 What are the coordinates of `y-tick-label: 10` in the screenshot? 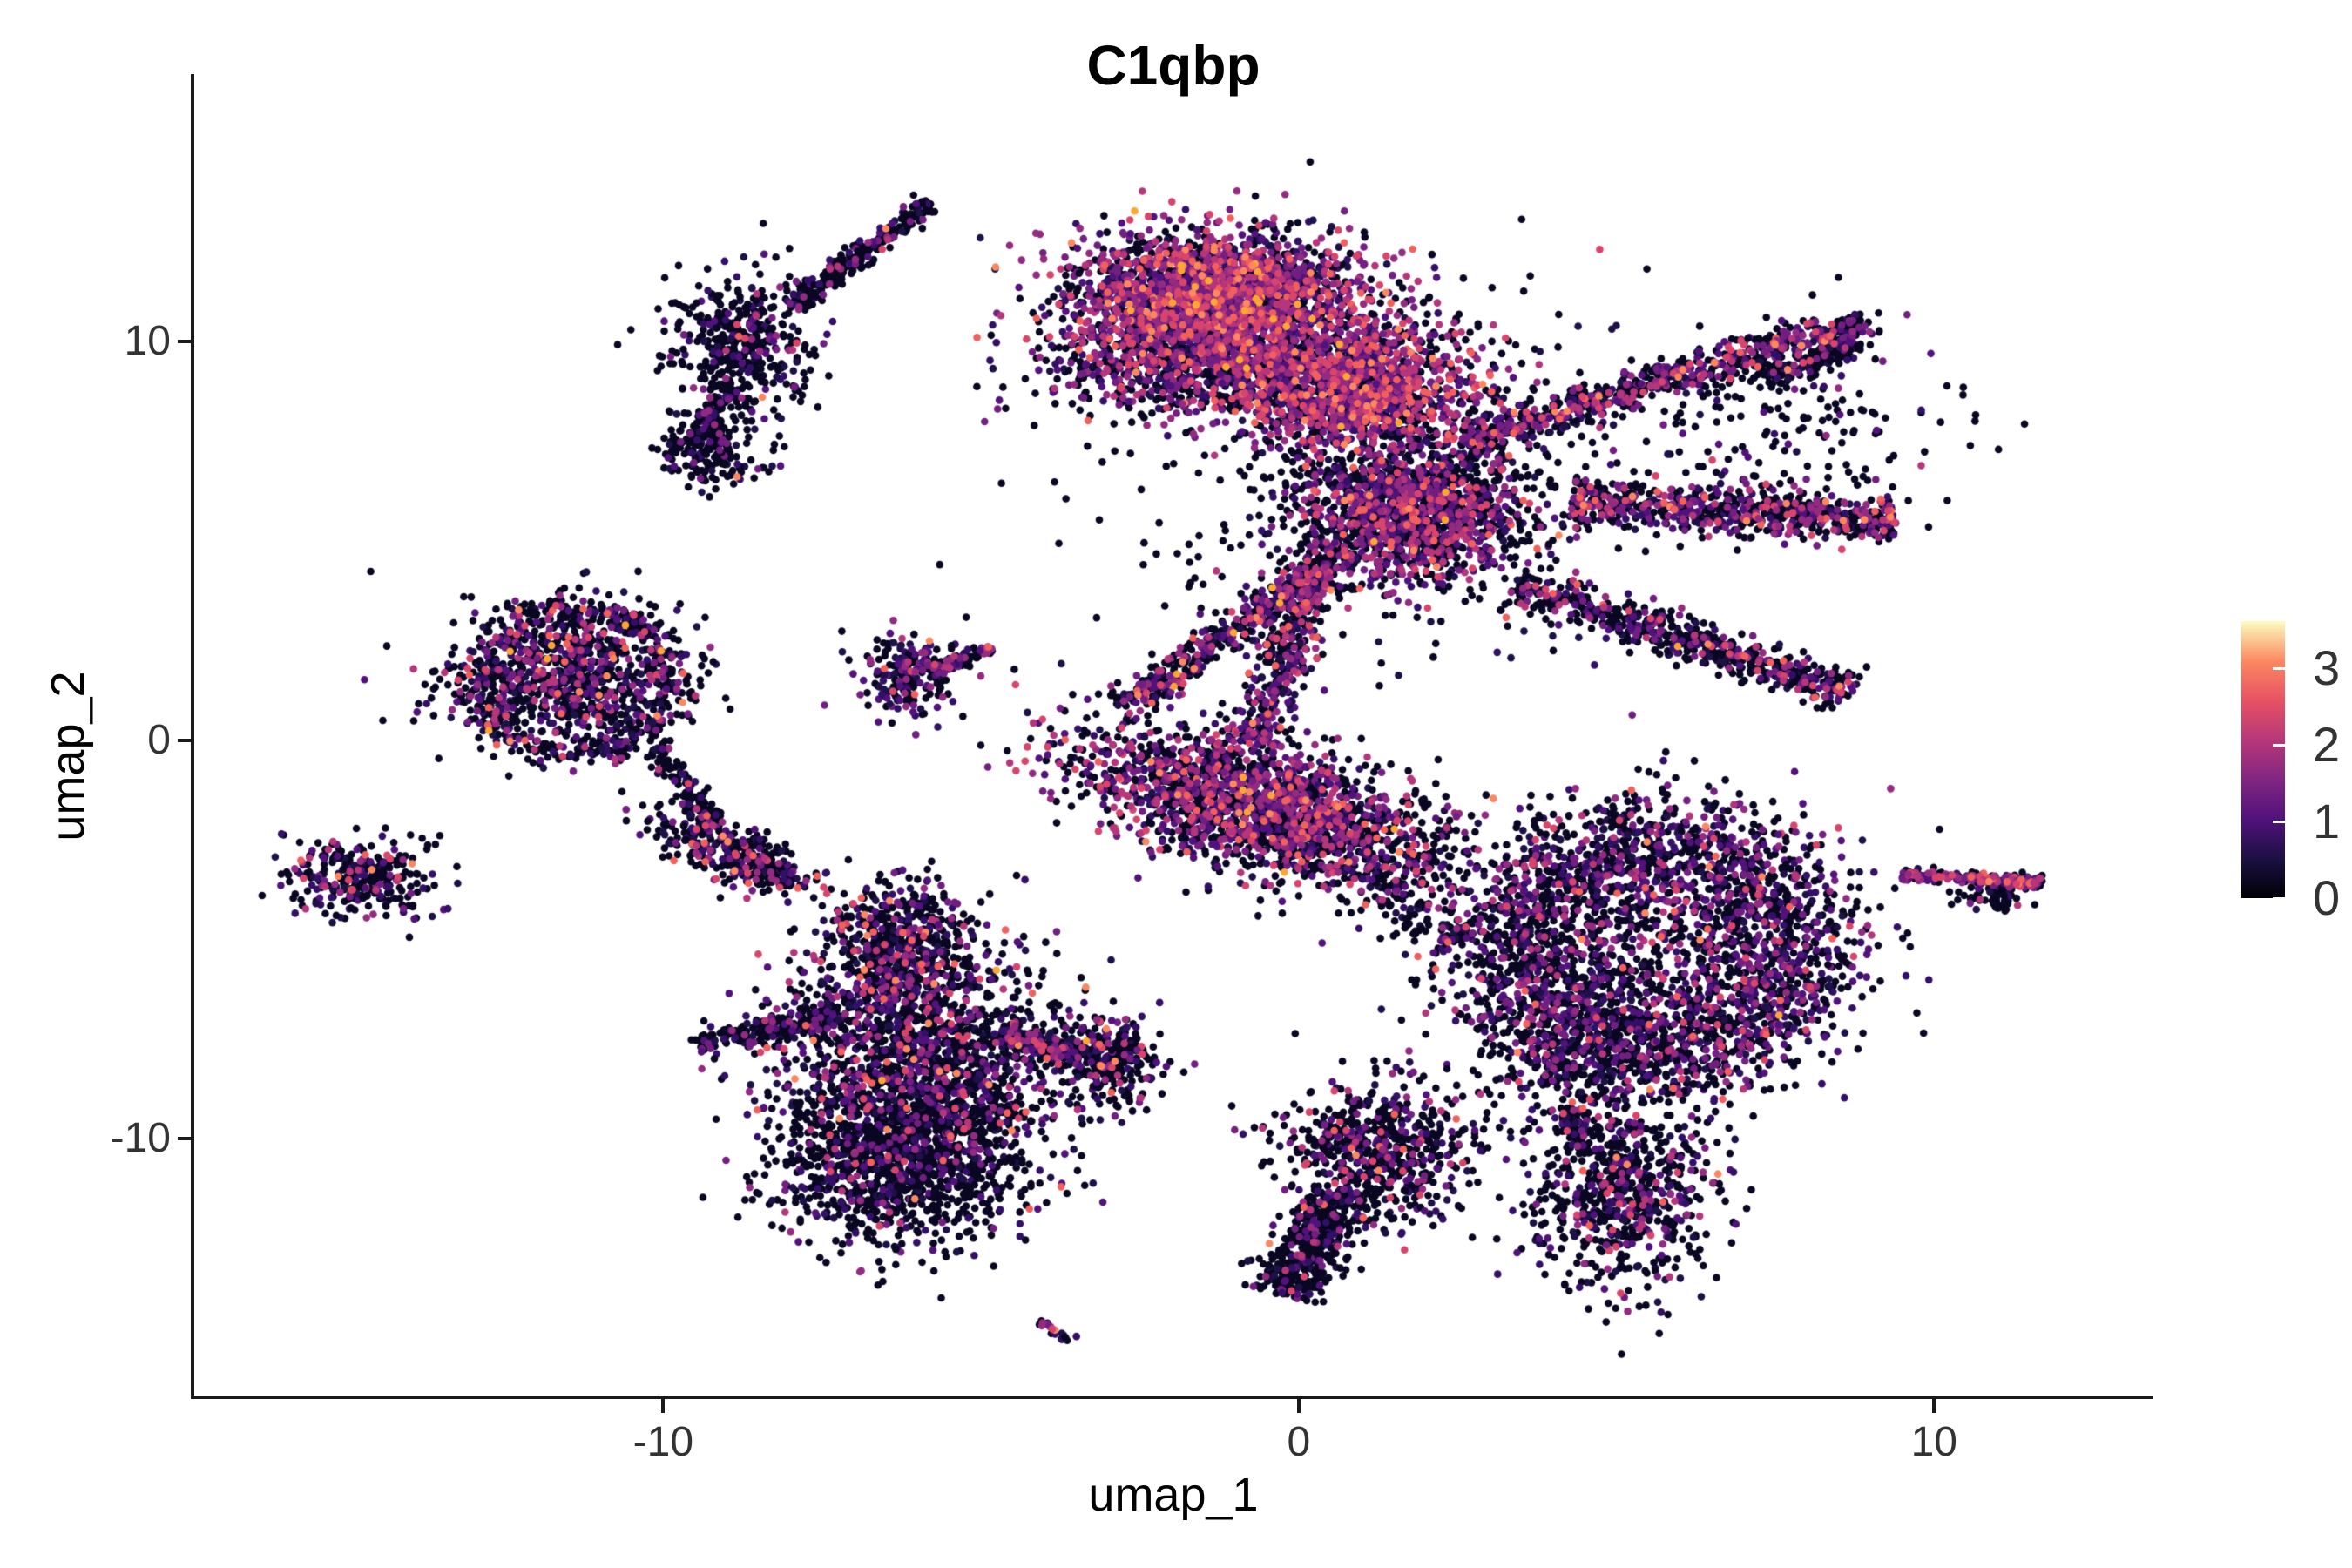 It's located at (147, 341).